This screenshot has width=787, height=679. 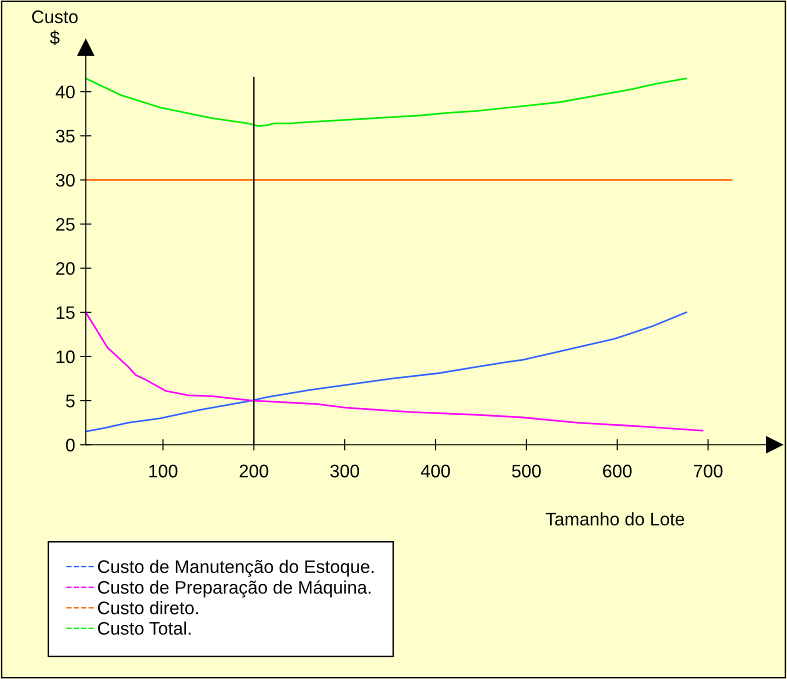 What do you see at coordinates (65, 92) in the screenshot?
I see `y-tick-label: 40` at bounding box center [65, 92].